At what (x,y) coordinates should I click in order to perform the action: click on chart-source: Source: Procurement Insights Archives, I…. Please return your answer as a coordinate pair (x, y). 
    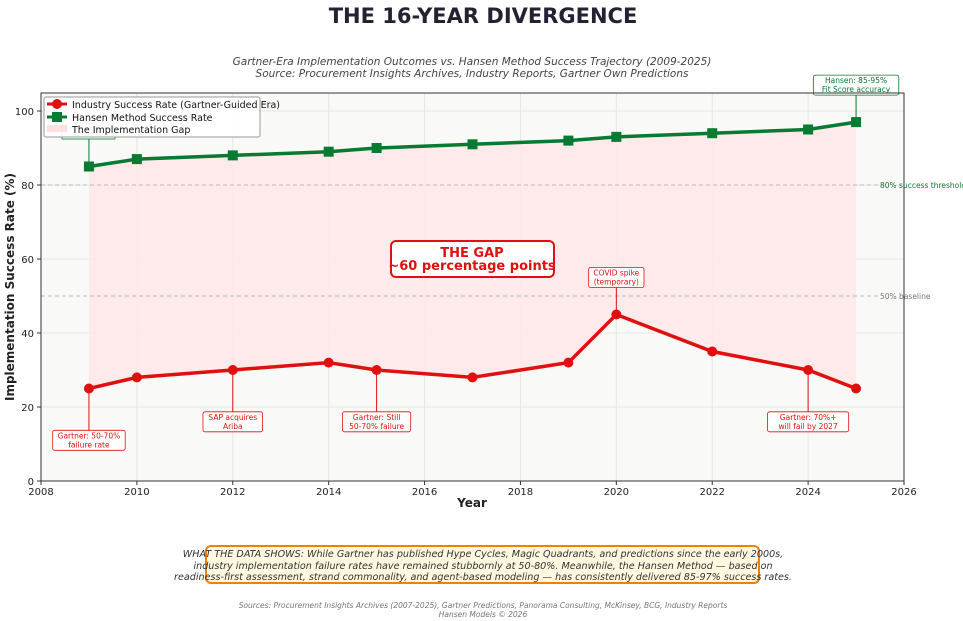
    Looking at the image, I should click on (472, 74).